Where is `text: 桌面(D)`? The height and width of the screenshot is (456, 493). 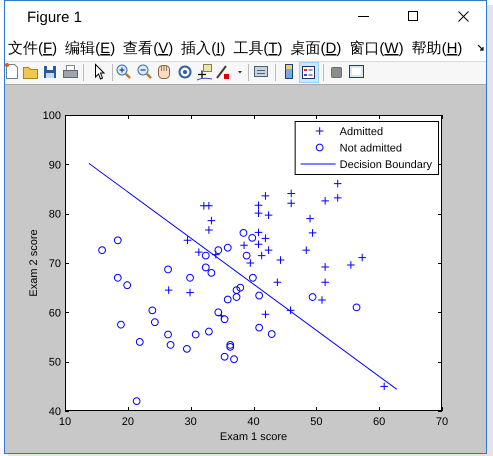
text: 桌面(D) is located at coordinates (316, 48).